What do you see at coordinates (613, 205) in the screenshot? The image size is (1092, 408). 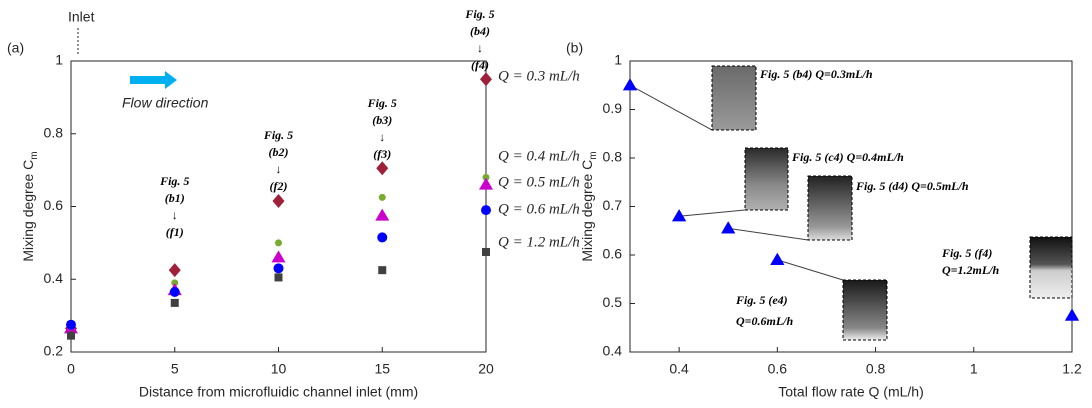 I see `y-tick-label: 0.7` at bounding box center [613, 205].